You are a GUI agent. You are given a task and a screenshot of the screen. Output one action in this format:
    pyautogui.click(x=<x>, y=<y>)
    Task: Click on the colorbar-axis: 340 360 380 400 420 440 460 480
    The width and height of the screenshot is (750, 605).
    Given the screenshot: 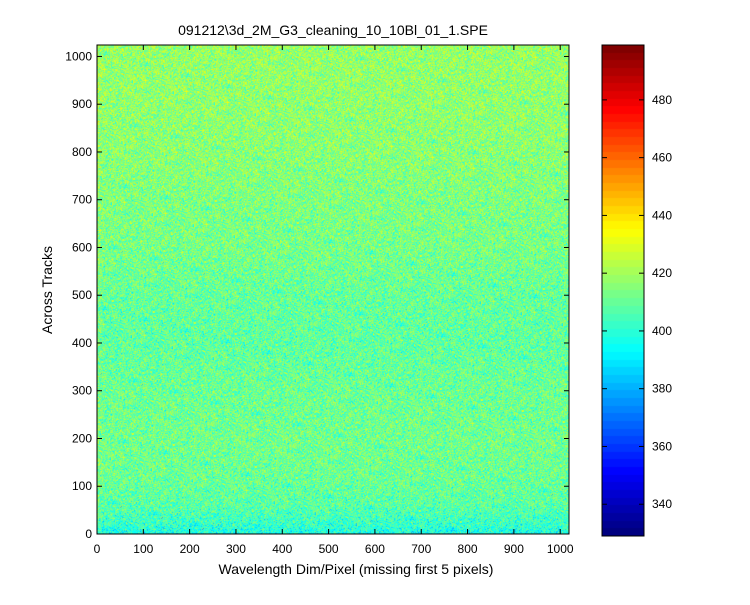 What is the action you would take?
    pyautogui.click(x=637, y=302)
    